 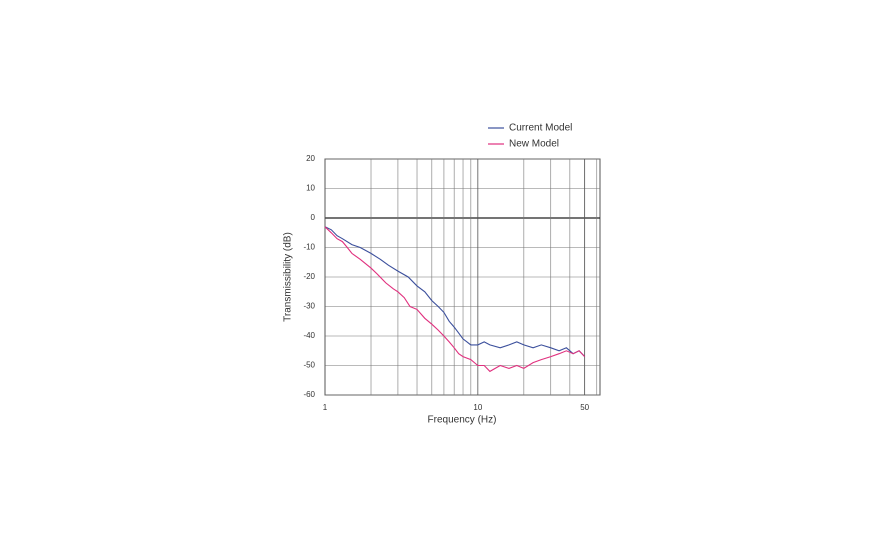 What do you see at coordinates (584, 407) in the screenshot?
I see `x-tick-label: 50` at bounding box center [584, 407].